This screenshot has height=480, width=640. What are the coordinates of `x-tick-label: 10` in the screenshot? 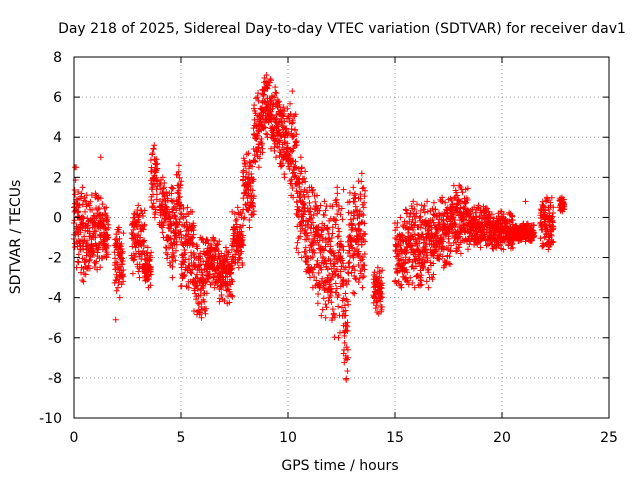 It's located at (288, 438).